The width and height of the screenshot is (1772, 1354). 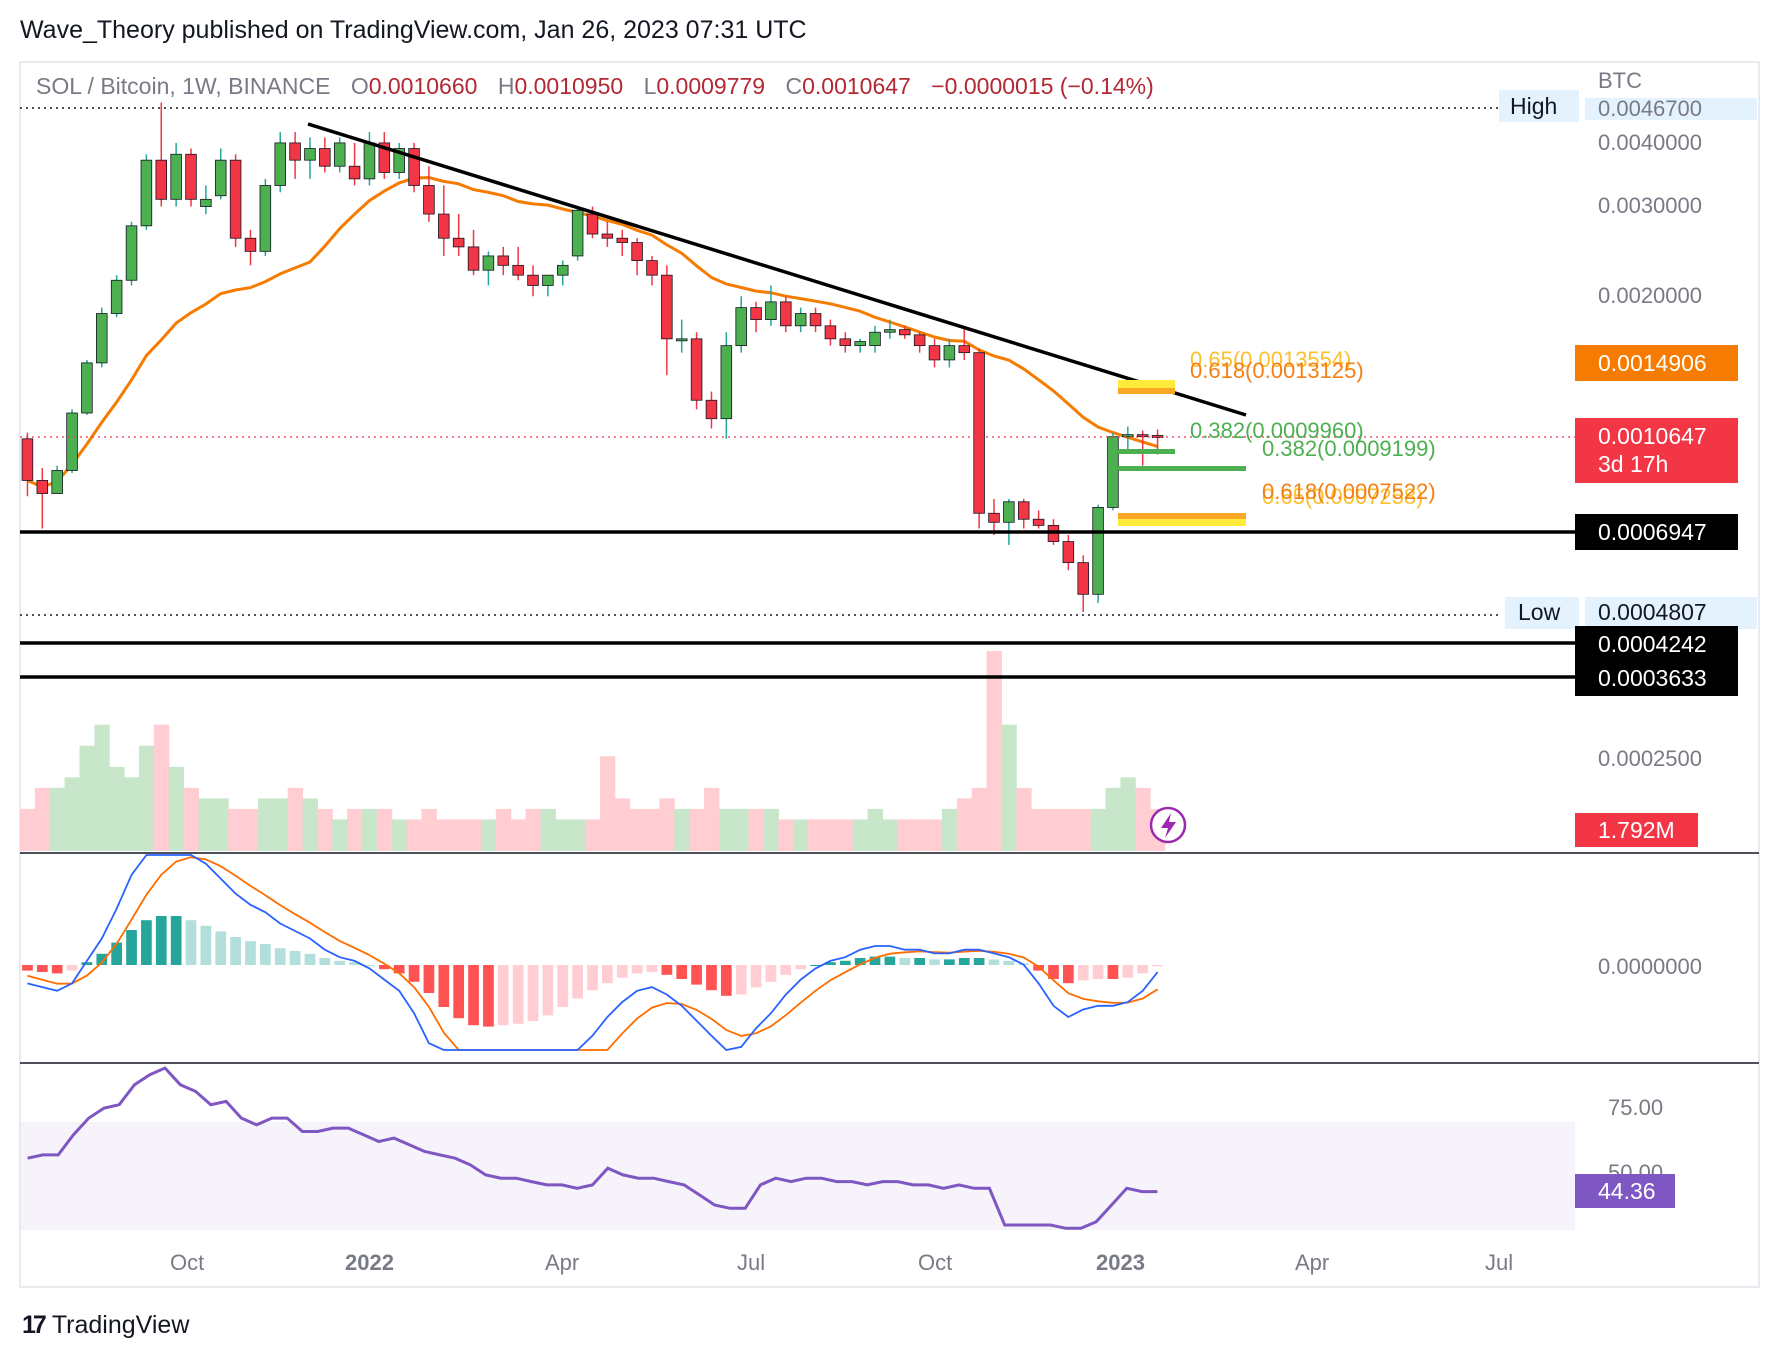 What do you see at coordinates (935, 1262) in the screenshot?
I see `x-tick-oct-2: Oct` at bounding box center [935, 1262].